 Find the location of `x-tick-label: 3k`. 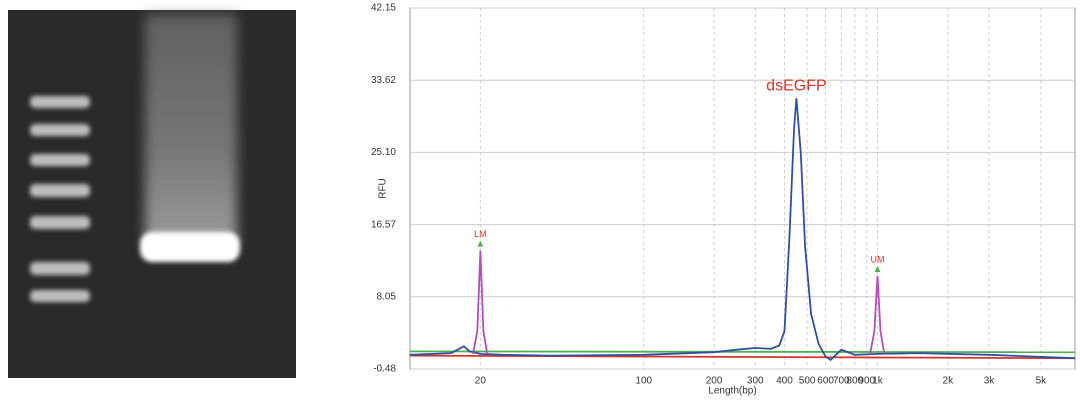

x-tick-label: 3k is located at coordinates (990, 381).